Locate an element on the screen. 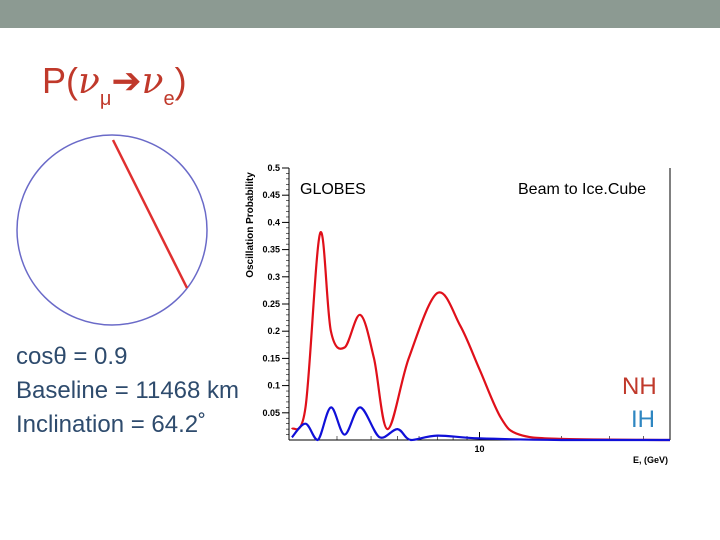 This screenshot has height=540, width=720. legend-ih: IH is located at coordinates (643, 419).